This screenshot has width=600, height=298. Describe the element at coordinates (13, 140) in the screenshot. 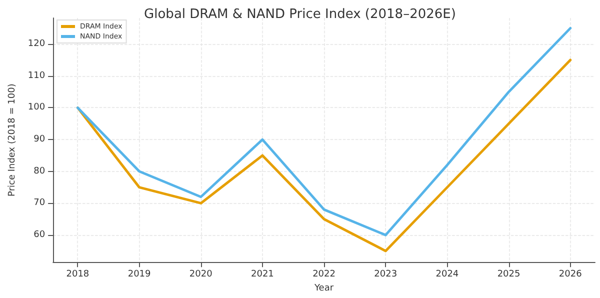

I see `y-axis-title: Price Index (2018 = 100)` at that location.